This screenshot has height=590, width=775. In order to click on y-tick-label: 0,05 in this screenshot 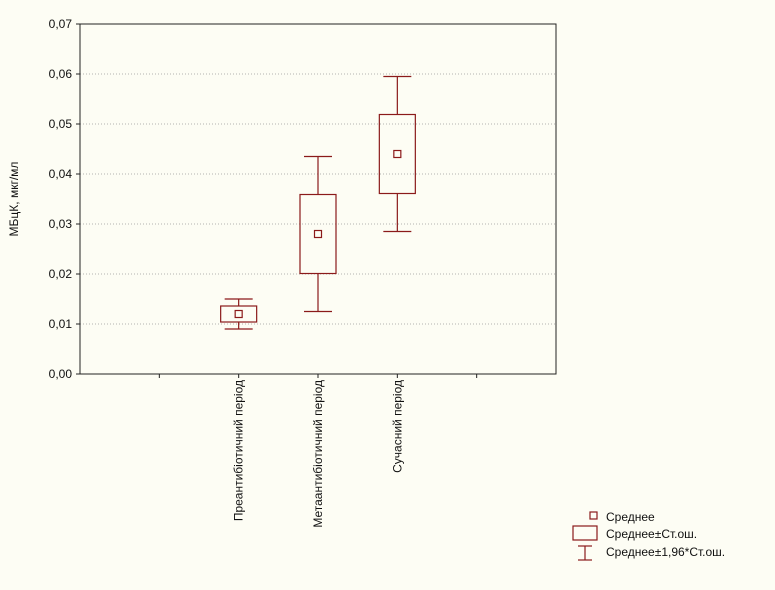, I will do `click(61, 124)`.